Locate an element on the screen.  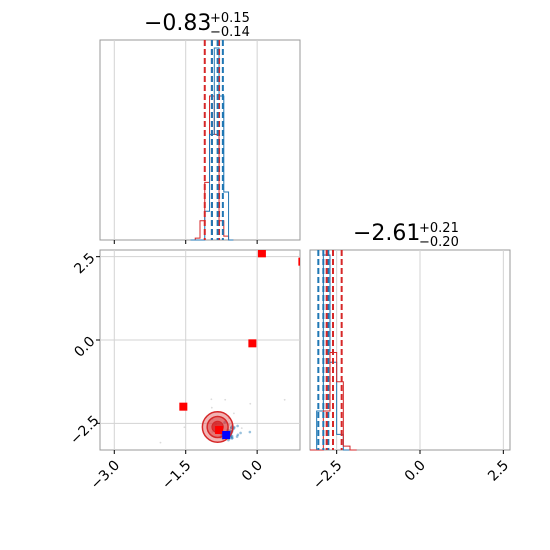
title-param2: −2.61 +0.21 −0.20 is located at coordinates (406, 235).